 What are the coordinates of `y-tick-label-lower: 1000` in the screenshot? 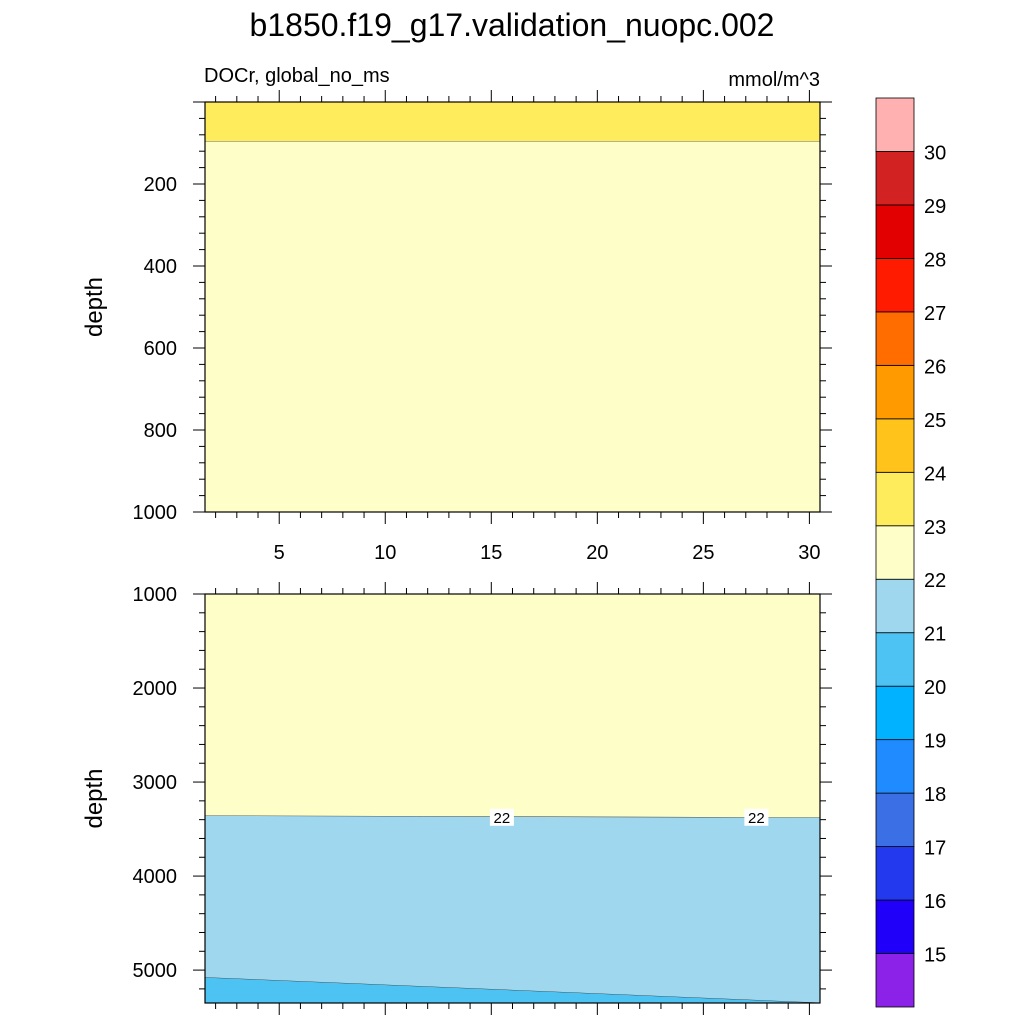 It's located at (155, 595).